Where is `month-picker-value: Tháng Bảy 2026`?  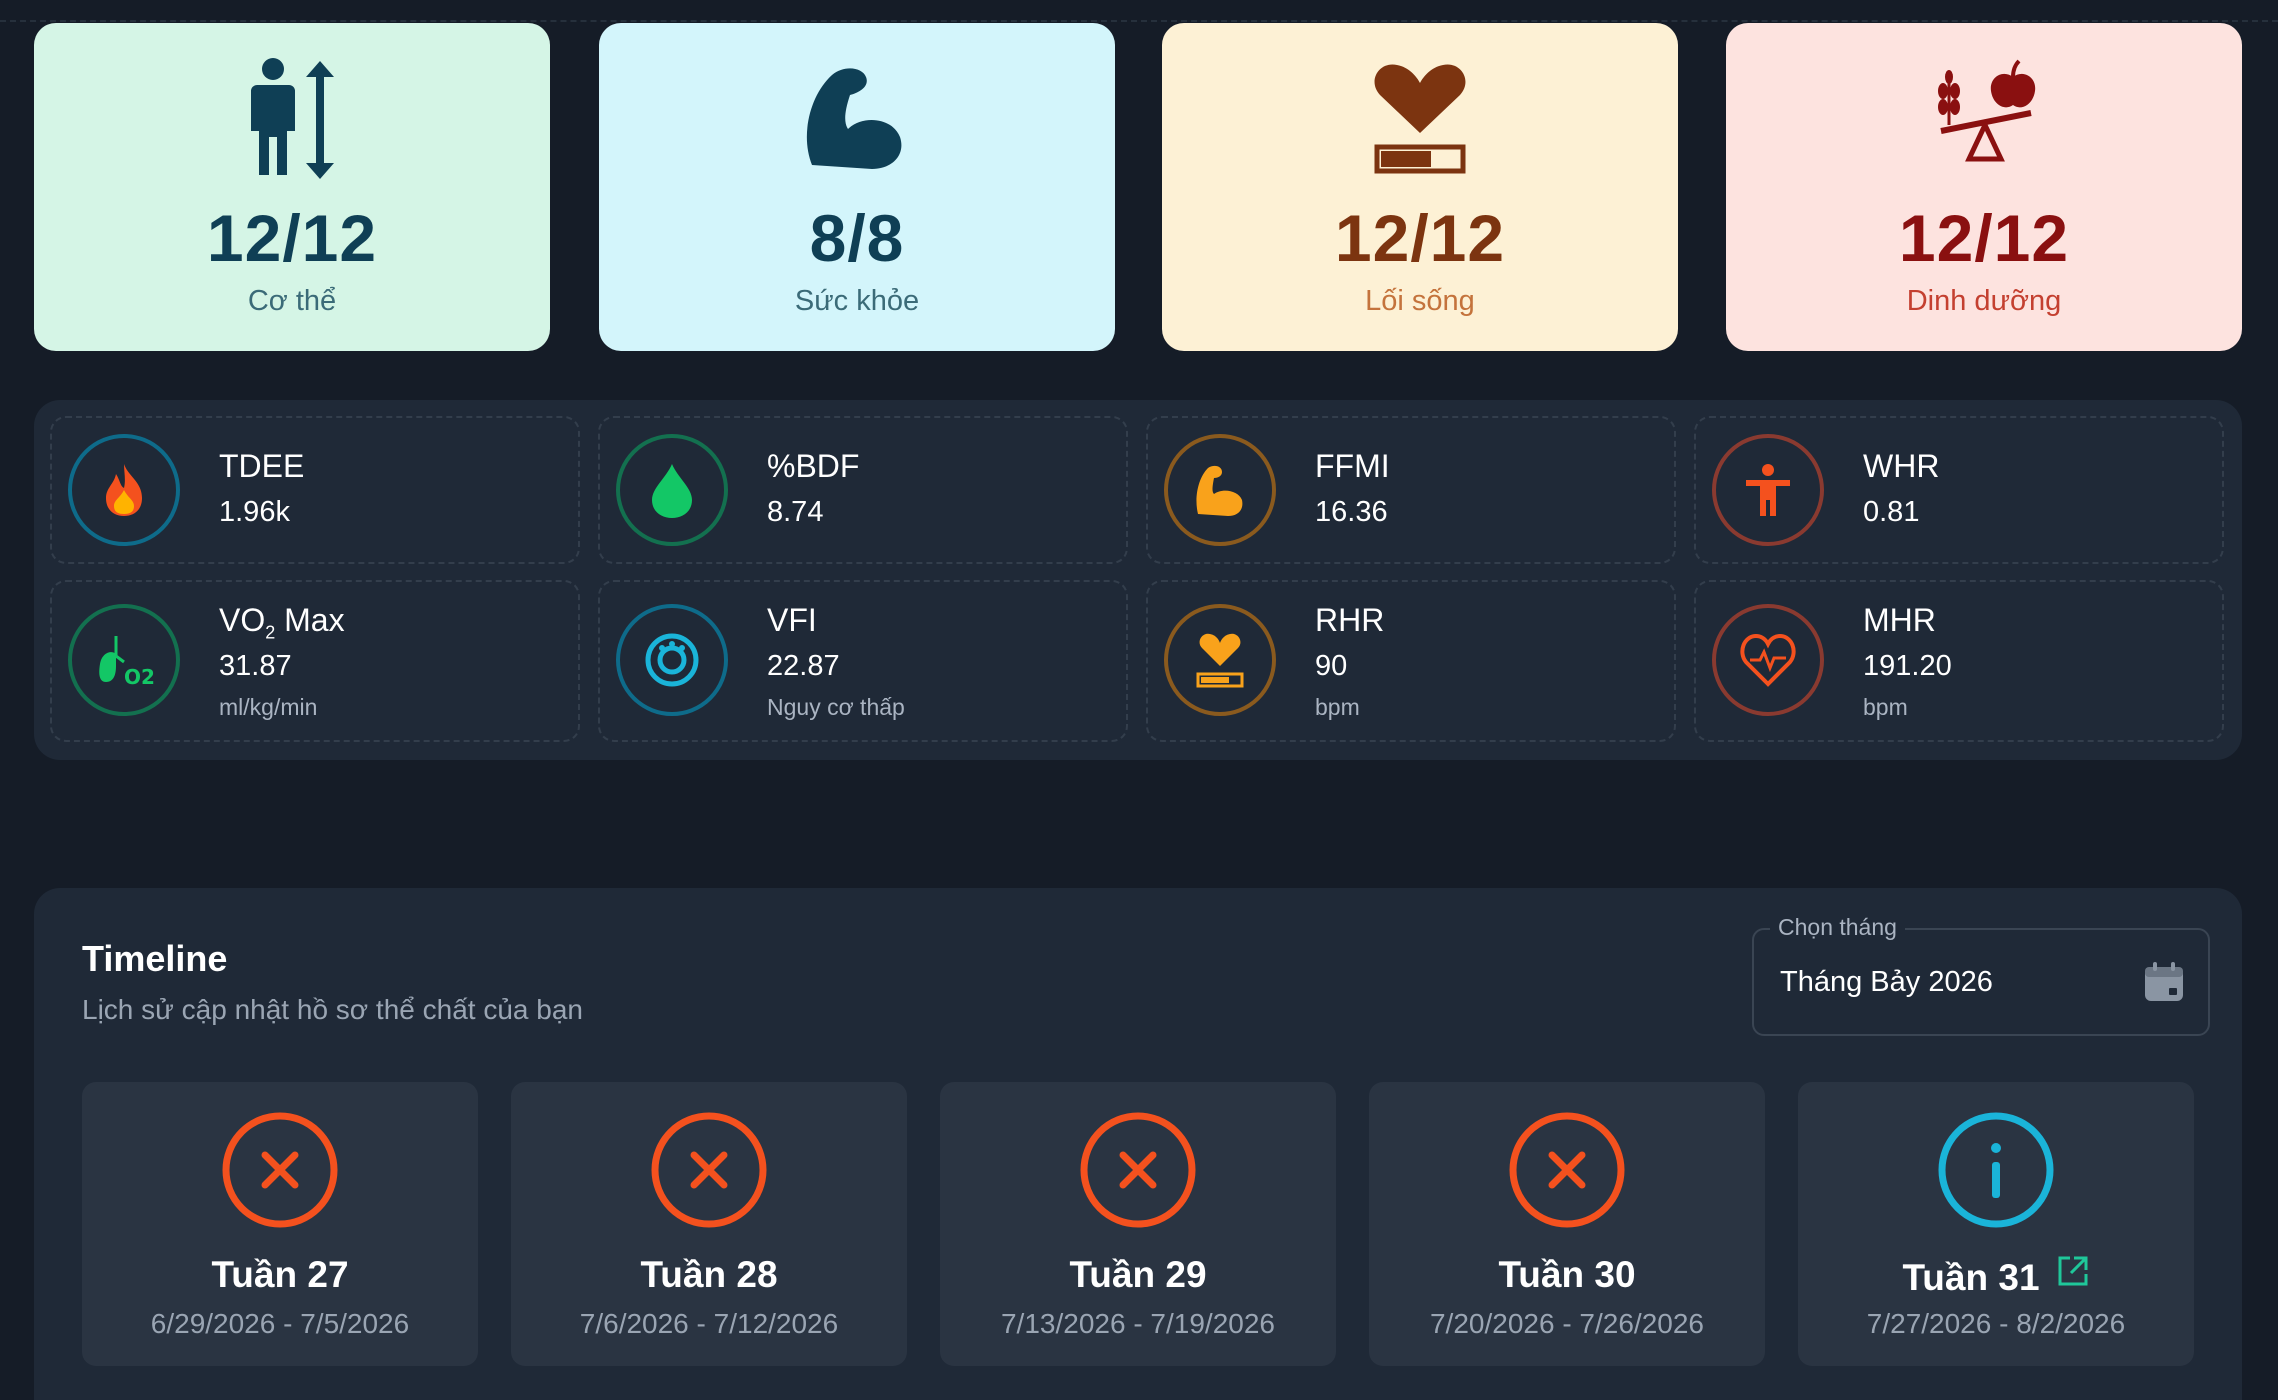 month-picker-value: Tháng Bảy 2026 is located at coordinates (1886, 982).